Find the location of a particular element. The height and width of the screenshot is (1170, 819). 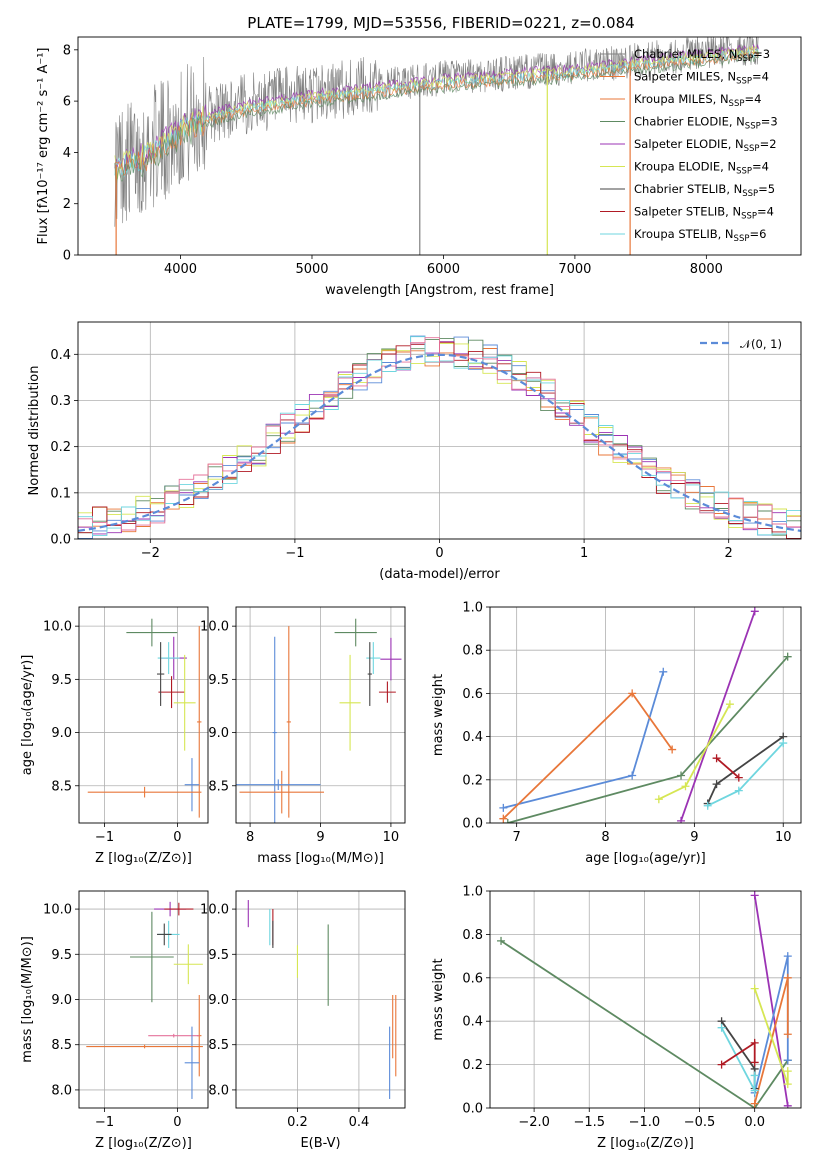

x-tick-label: 1 is located at coordinates (584, 553).